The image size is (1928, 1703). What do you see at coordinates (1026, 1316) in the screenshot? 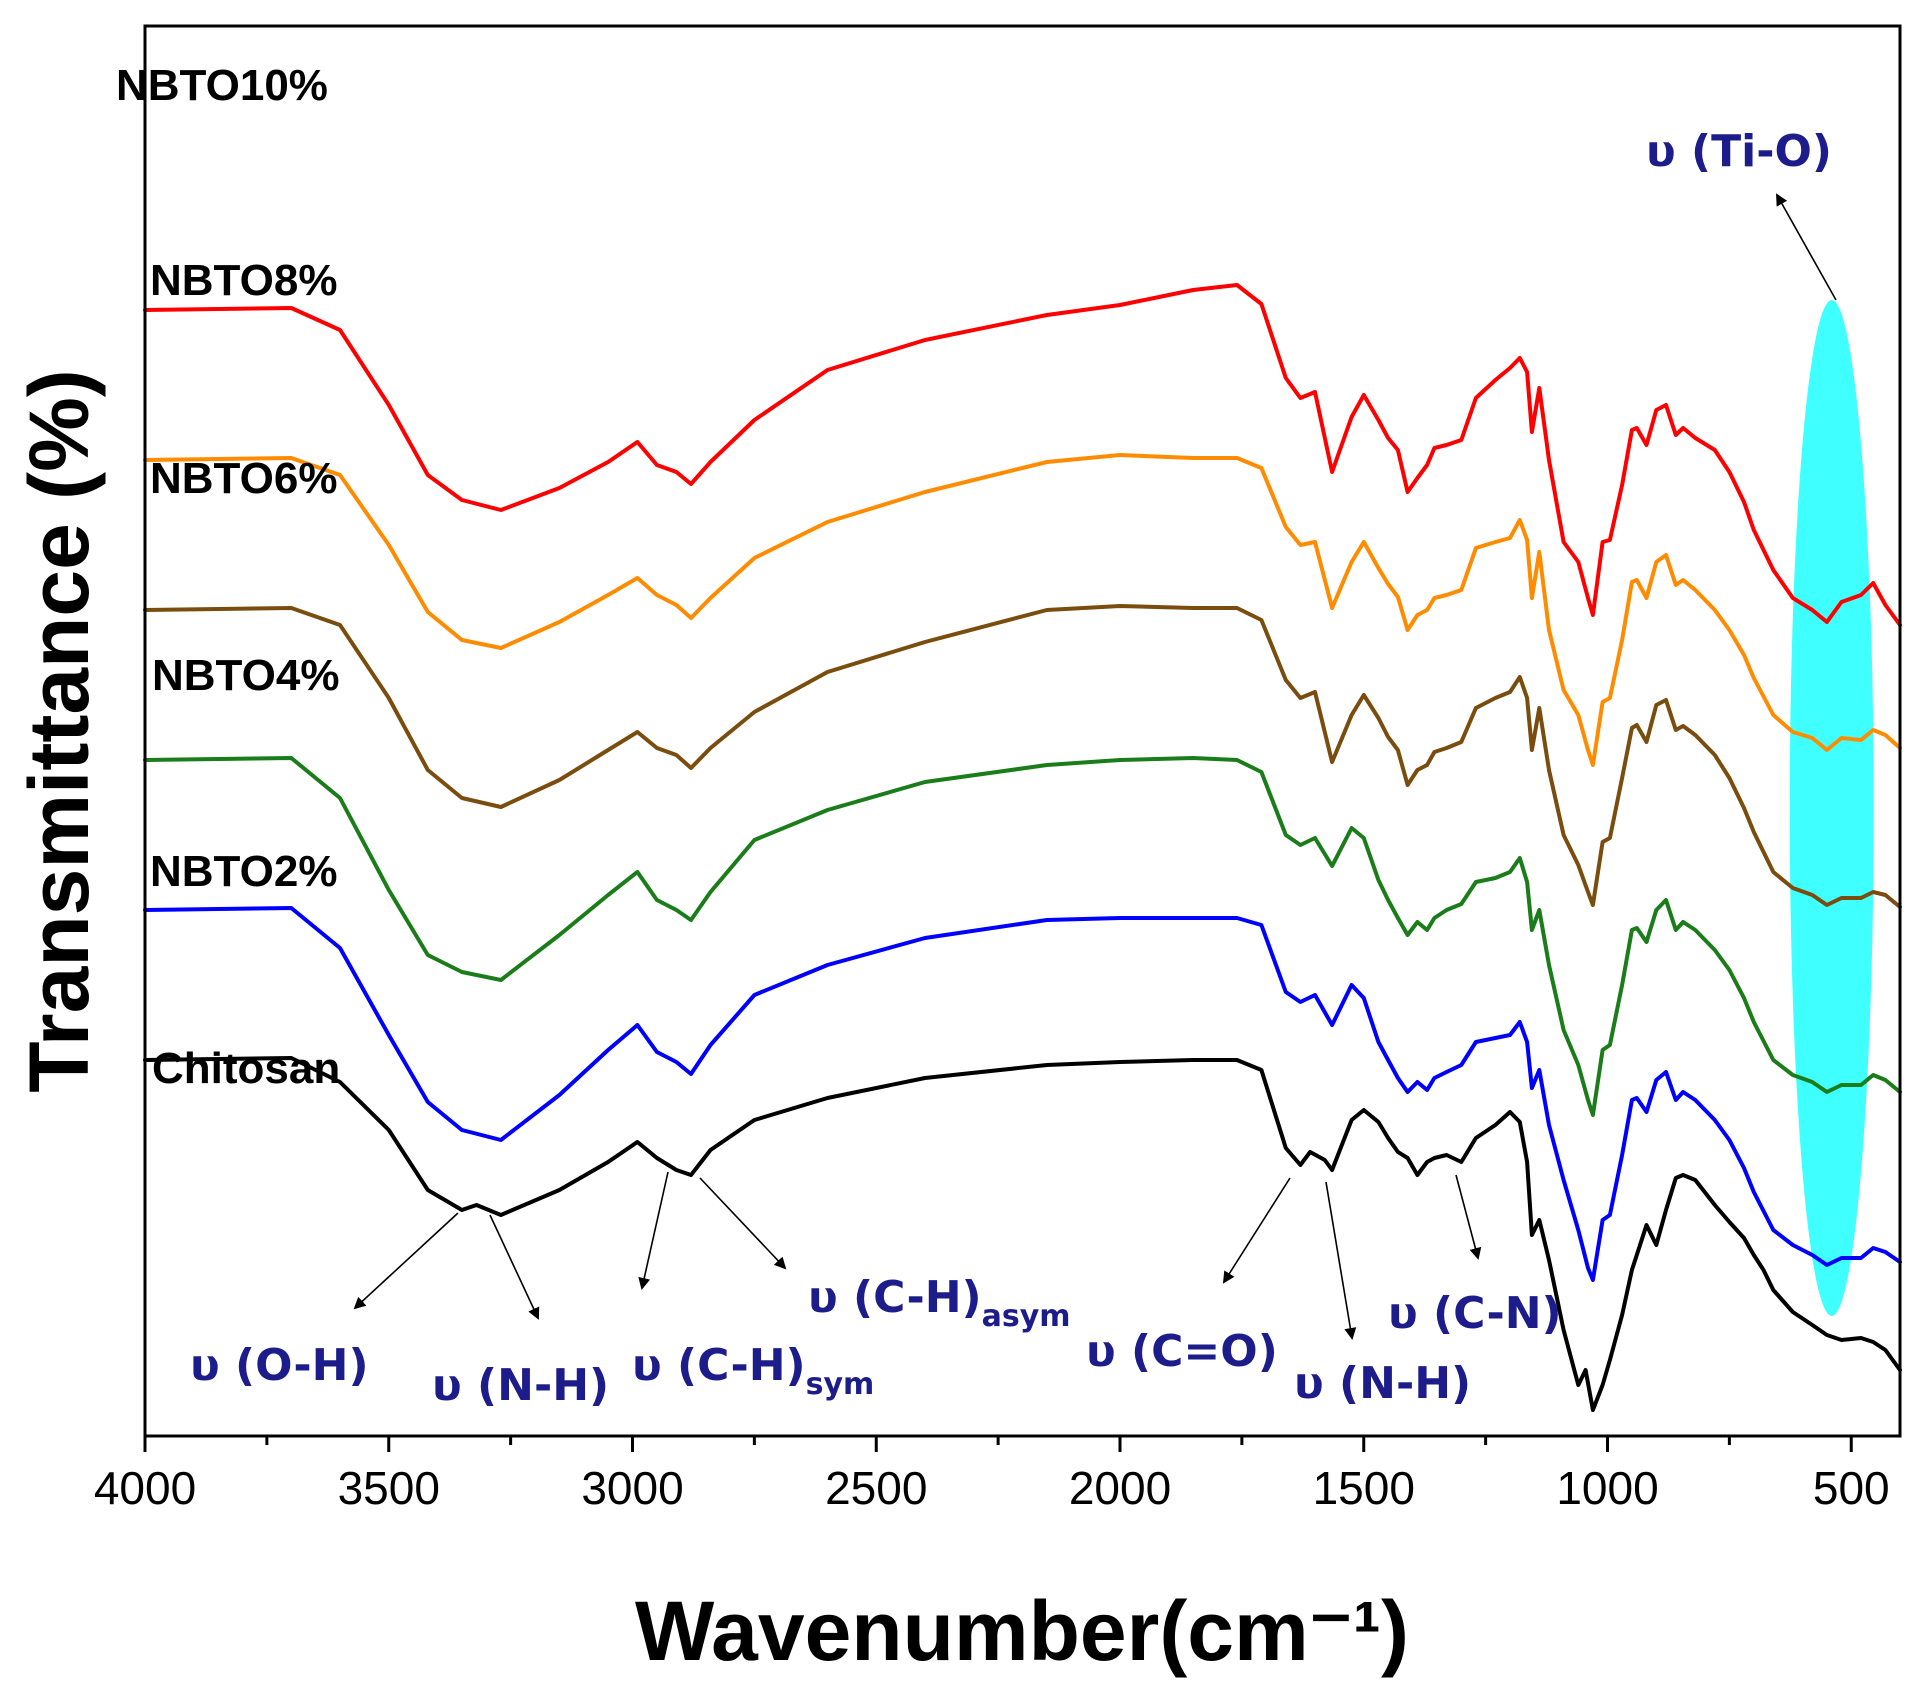
I see `label-chasym-sub: asym` at bounding box center [1026, 1316].